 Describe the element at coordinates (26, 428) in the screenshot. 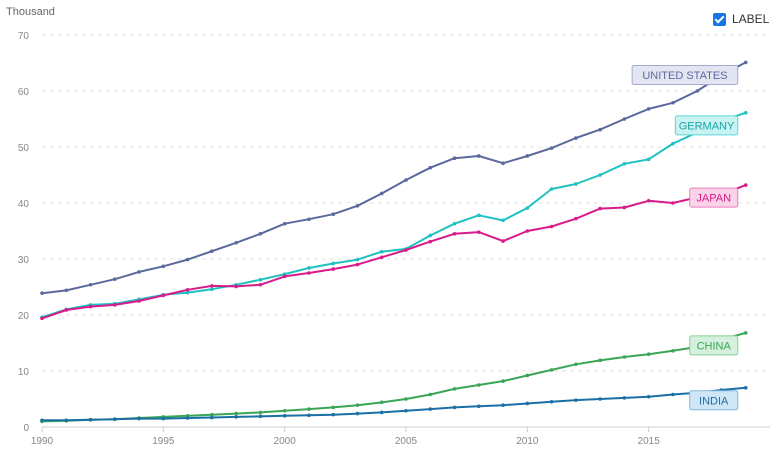

I see `y-tick-label: 0` at that location.